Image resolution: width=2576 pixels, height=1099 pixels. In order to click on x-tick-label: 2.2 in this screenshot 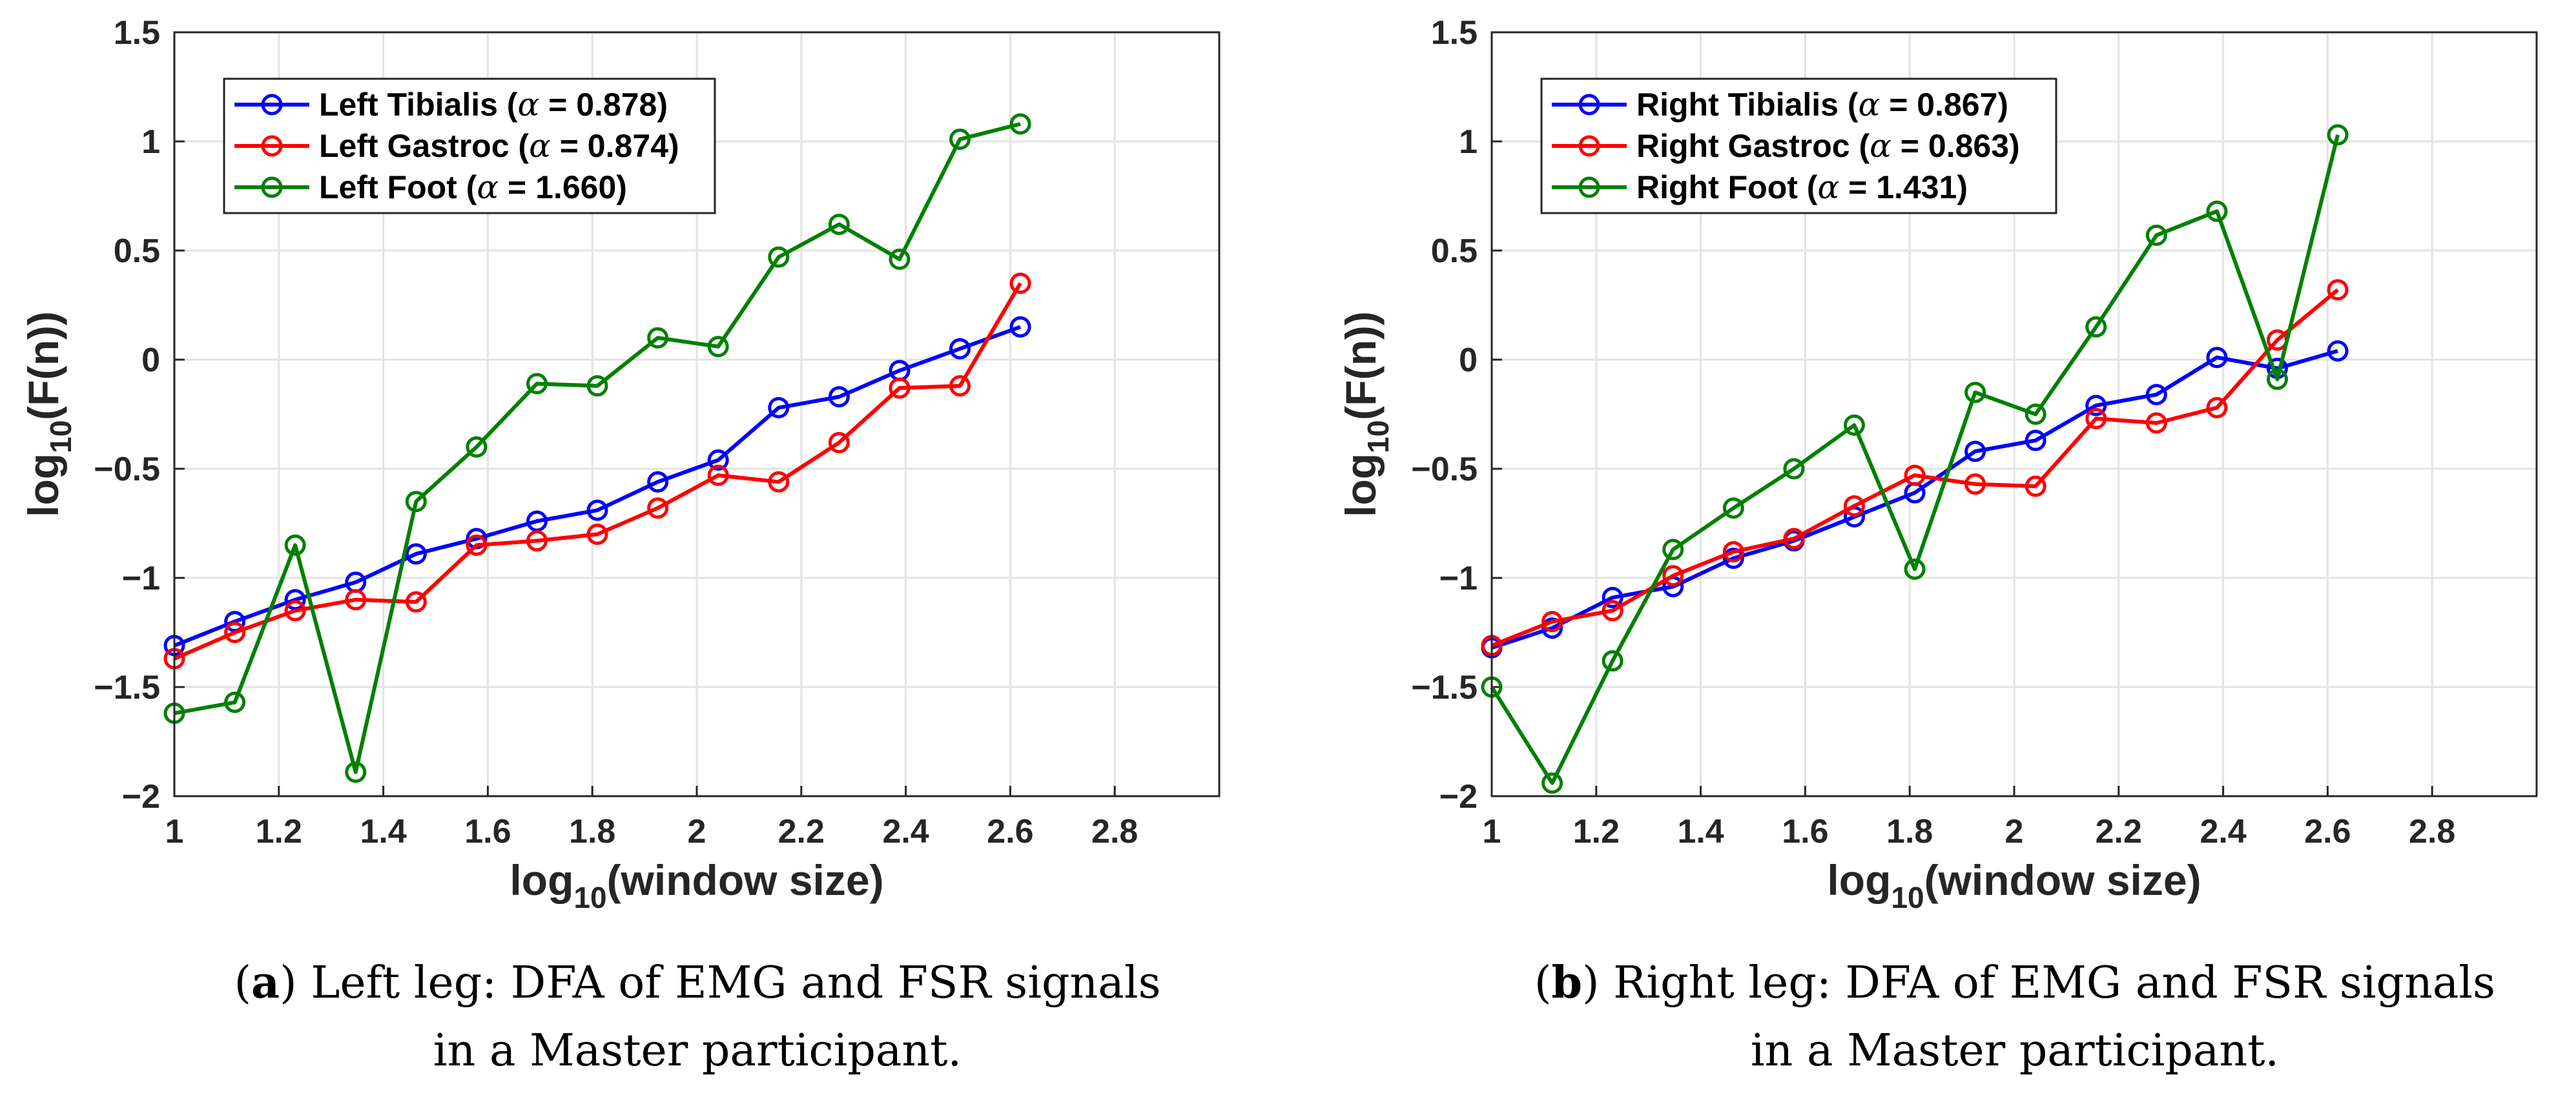, I will do `click(2119, 831)`.